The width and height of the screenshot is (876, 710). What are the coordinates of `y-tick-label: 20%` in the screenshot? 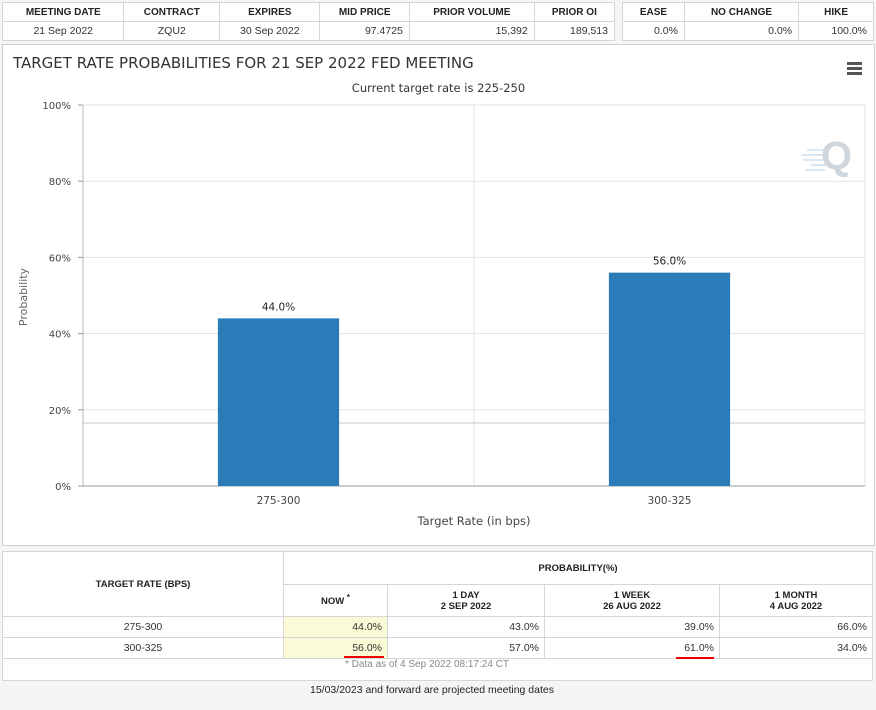 It's located at (60, 411).